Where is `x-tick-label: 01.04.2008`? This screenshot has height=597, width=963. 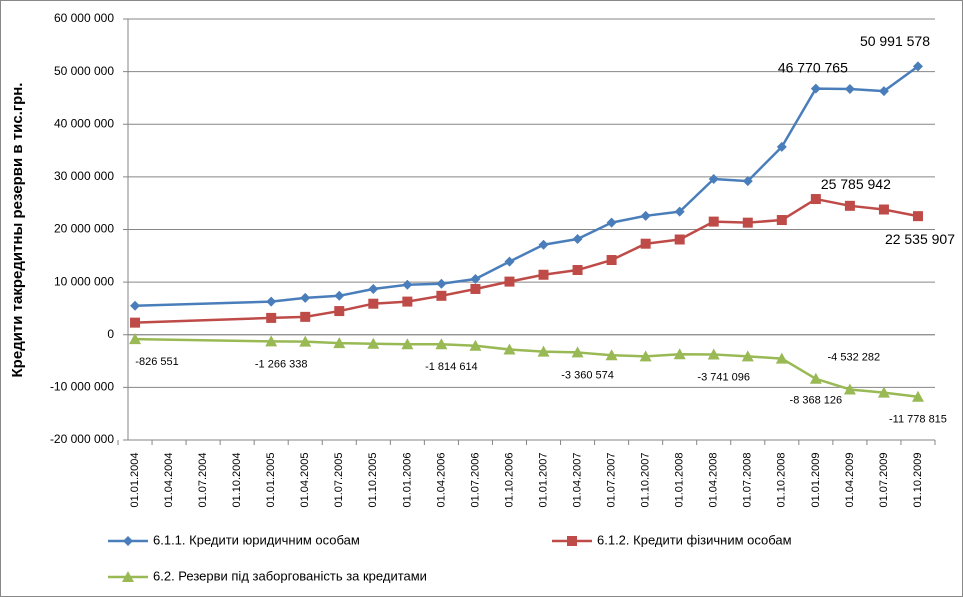
x-tick-label: 01.04.2008 is located at coordinates (714, 479).